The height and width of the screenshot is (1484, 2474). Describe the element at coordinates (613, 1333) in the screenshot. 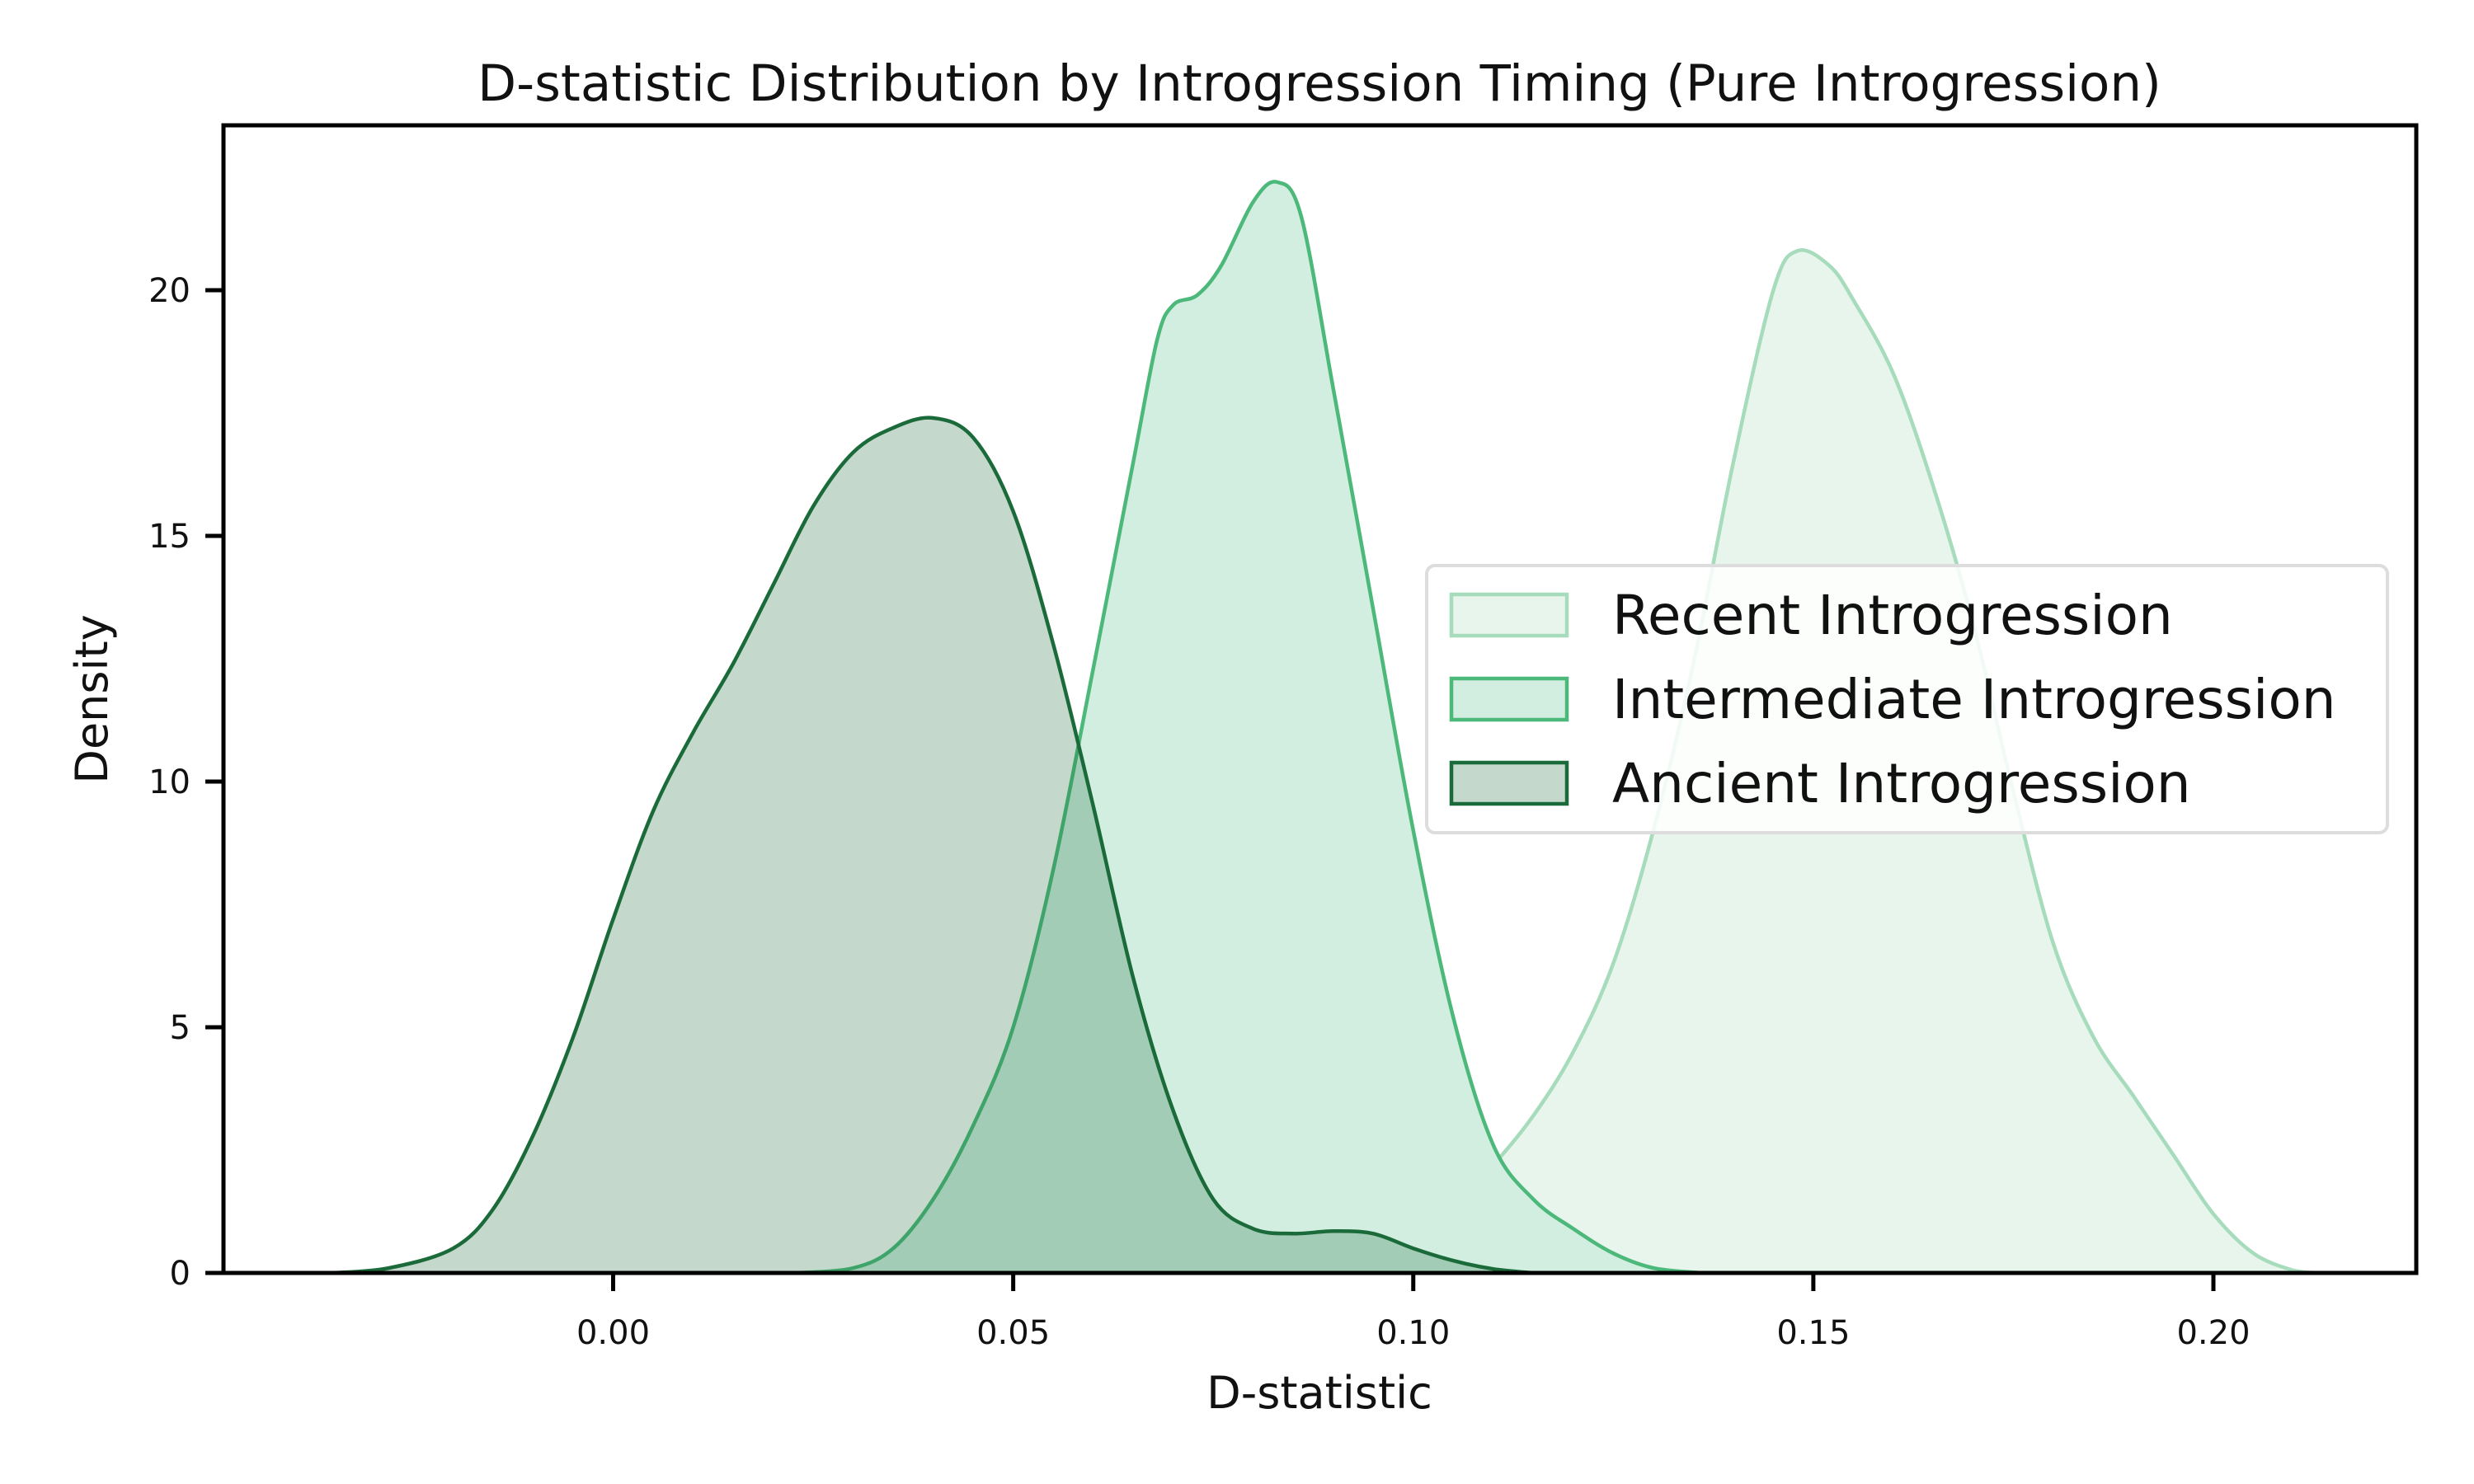

I see `x-tick-label: 0.00` at that location.